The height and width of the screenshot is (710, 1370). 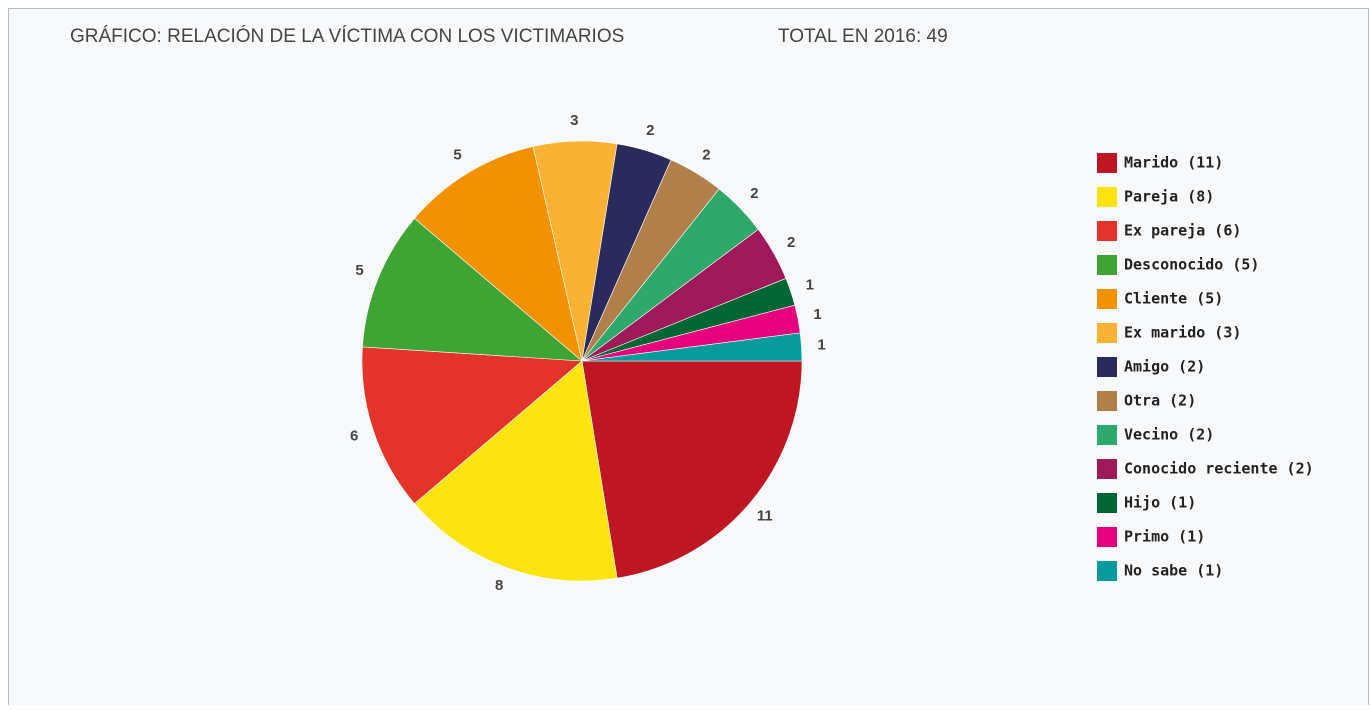 I want to click on legend-label: Otra (2), so click(x=1160, y=401).